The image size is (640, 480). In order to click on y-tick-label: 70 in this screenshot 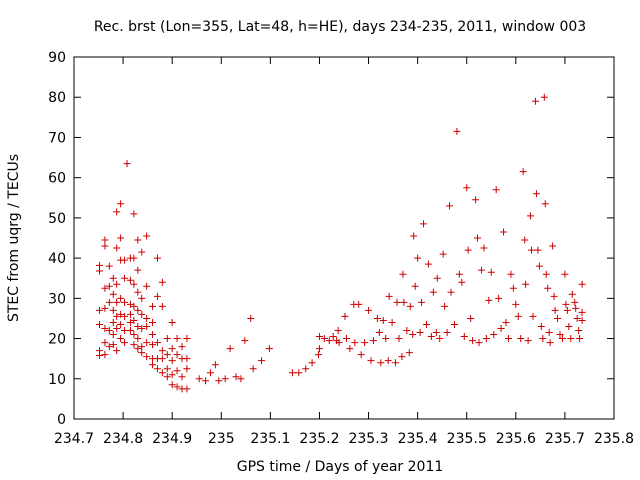, I will do `click(57, 138)`.